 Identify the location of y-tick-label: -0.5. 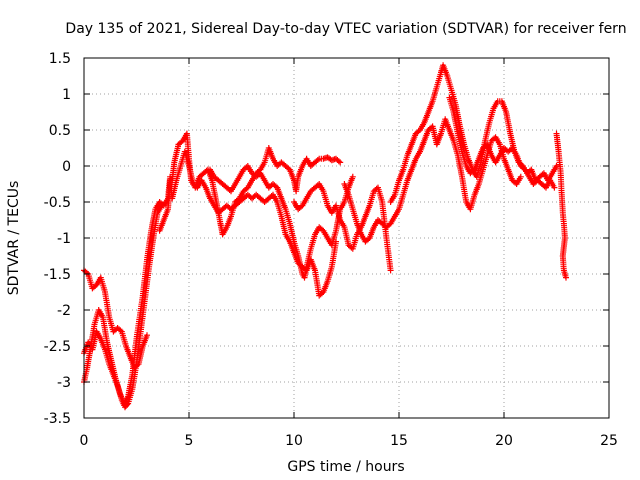
(57, 203).